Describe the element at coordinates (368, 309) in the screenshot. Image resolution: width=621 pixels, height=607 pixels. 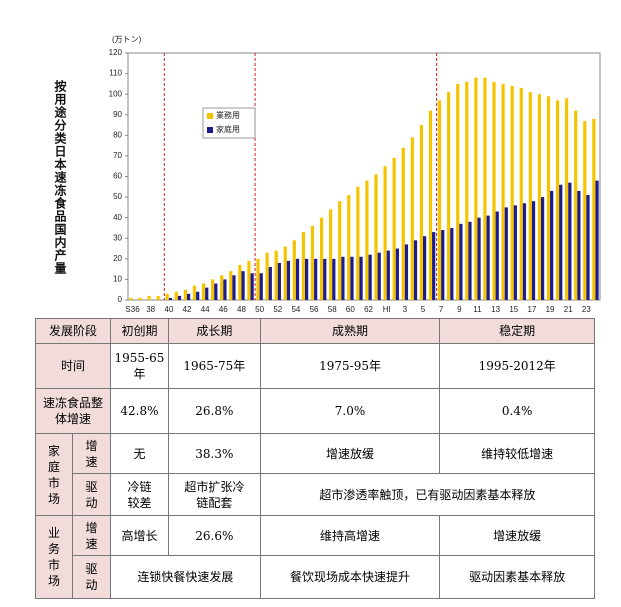
I see `x-tick-label: 62` at that location.